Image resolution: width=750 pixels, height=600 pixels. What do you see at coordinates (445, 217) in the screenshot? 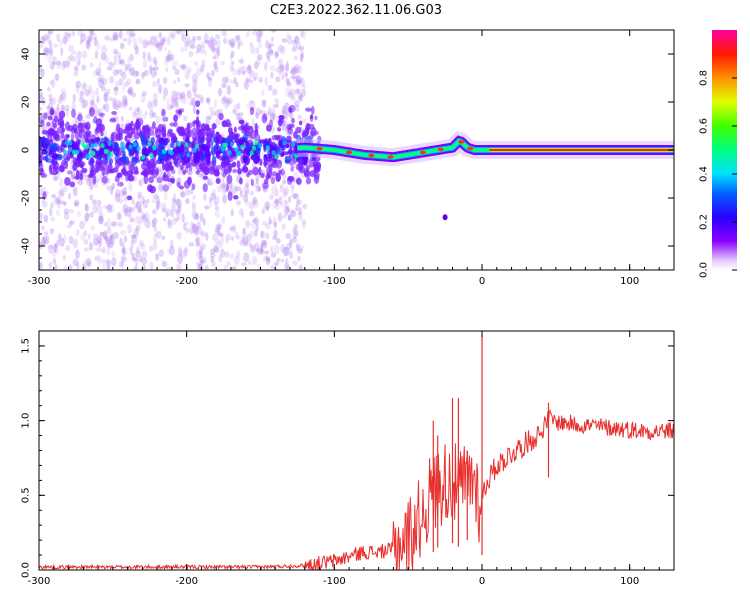
I see `isolated-blob` at bounding box center [445, 217].